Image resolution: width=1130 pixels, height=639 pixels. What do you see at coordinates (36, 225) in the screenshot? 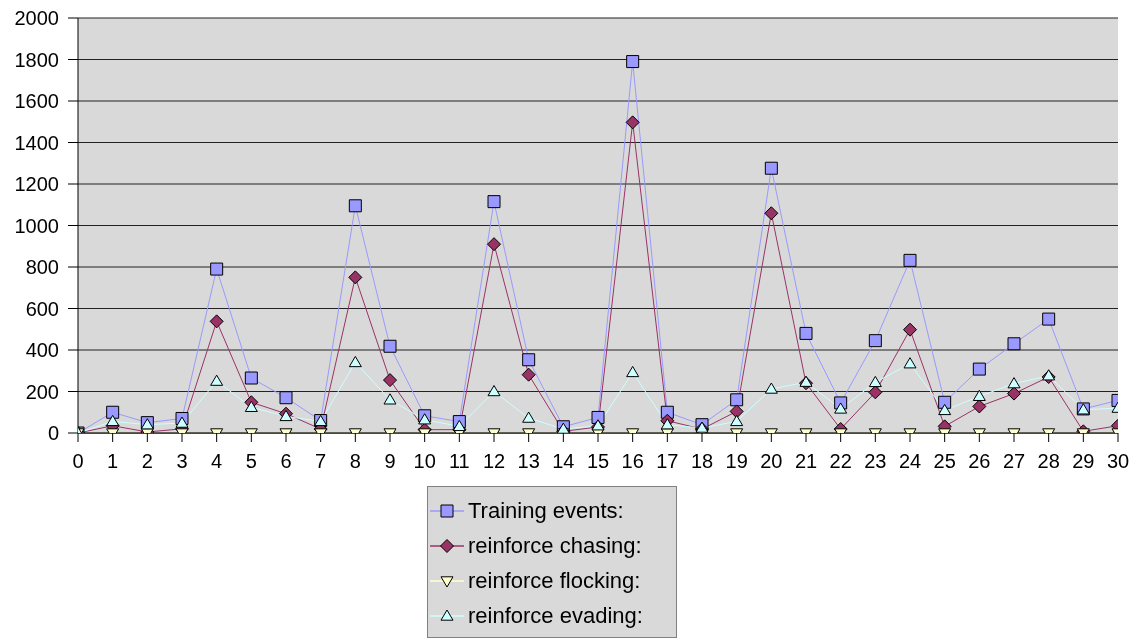
I see `y-tick-label: 1000` at bounding box center [36, 225].